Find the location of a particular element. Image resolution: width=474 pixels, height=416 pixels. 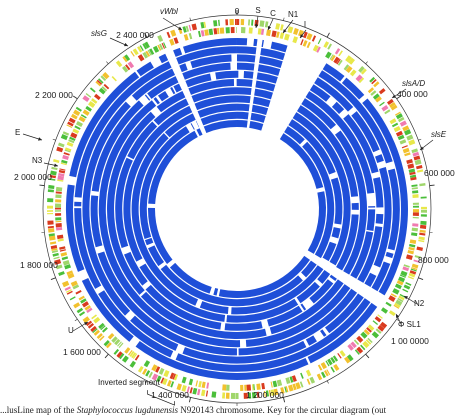

position-label-600000: 600 000 is located at coordinates (439, 173).